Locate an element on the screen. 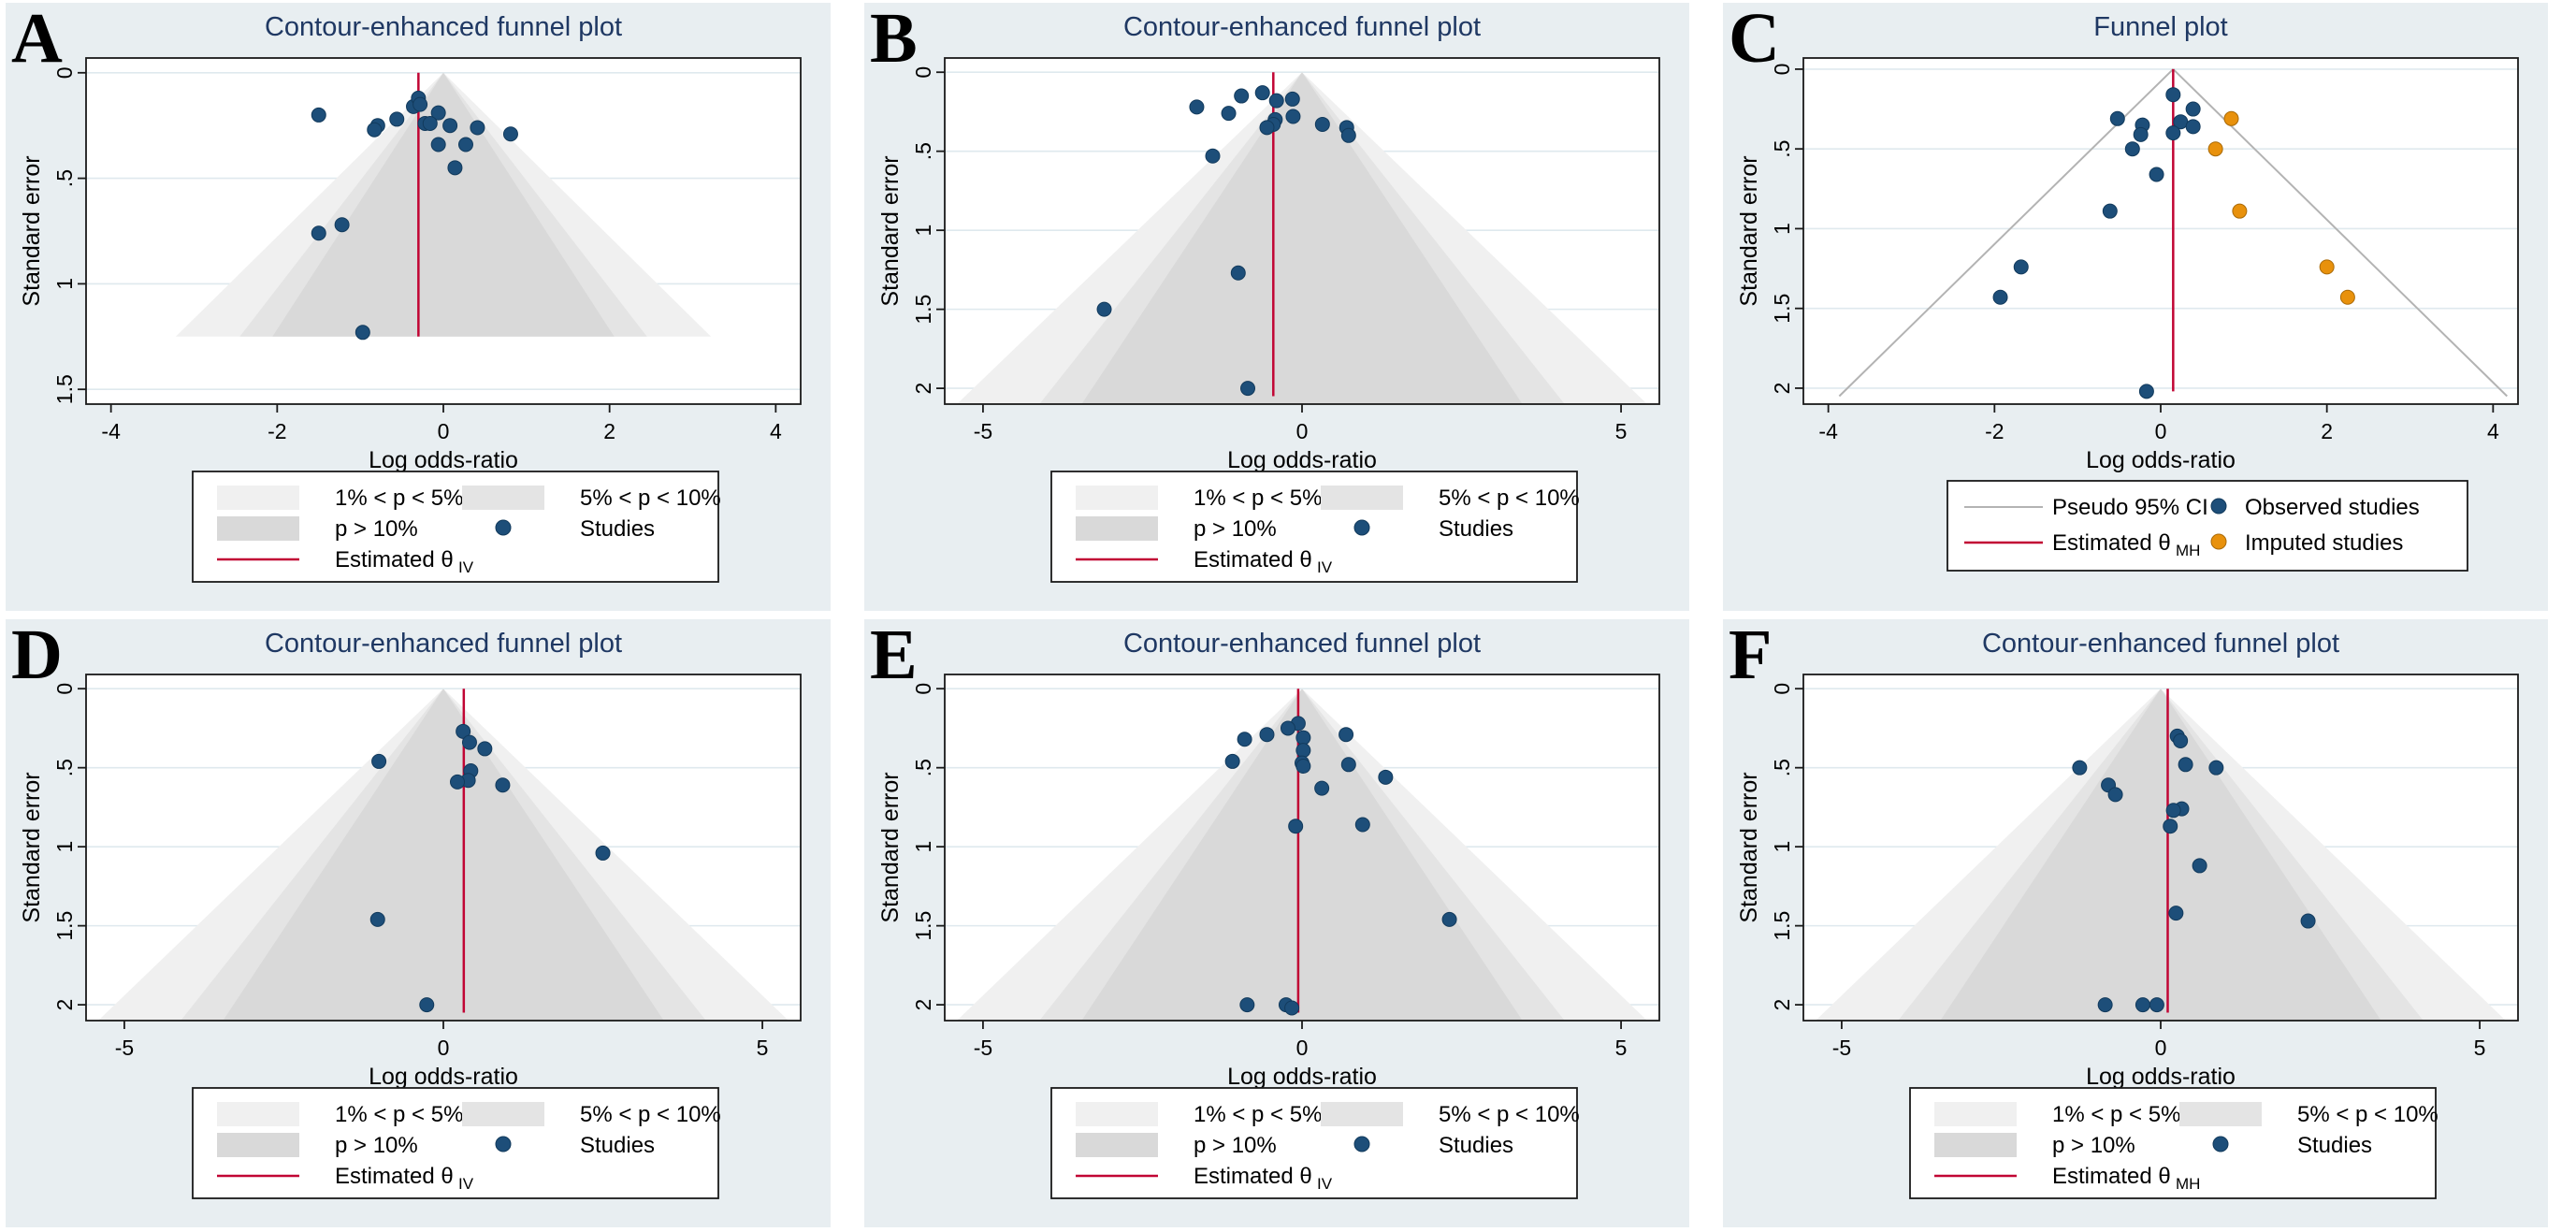 This screenshot has width=2576, height=1232. x-tick-label: -4 is located at coordinates (111, 431).